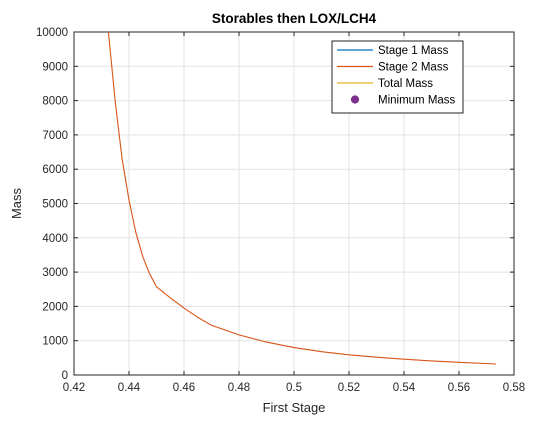 The height and width of the screenshot is (425, 560). Describe the element at coordinates (239, 388) in the screenshot. I see `x-tick-label: 0.48` at that location.